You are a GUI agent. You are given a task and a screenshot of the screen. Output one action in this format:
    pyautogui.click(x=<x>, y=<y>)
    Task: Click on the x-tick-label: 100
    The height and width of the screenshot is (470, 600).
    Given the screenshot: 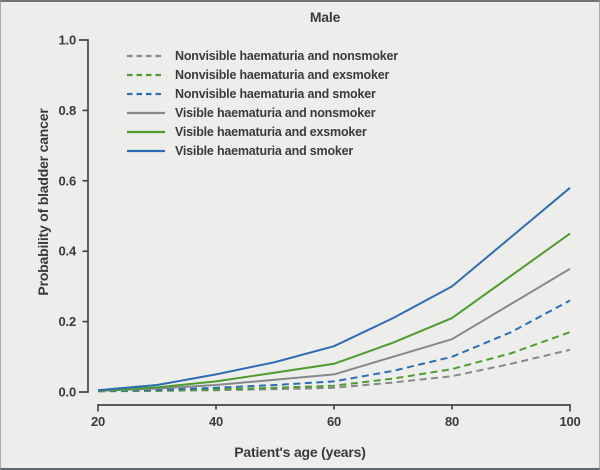 What is the action you would take?
    pyautogui.click(x=569, y=421)
    